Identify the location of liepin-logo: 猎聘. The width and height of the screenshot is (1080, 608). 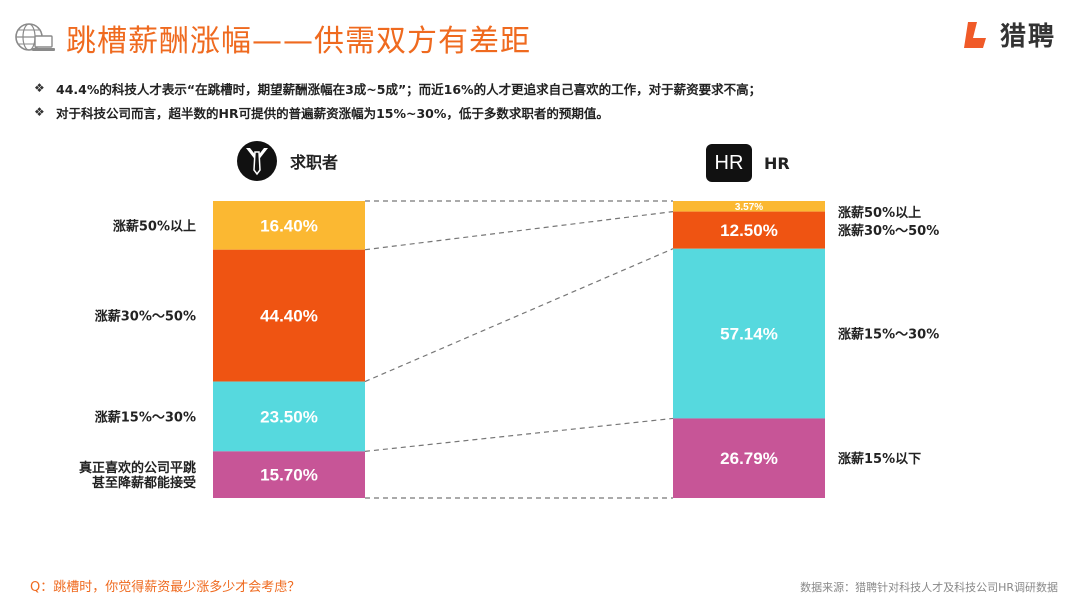
(1008, 34).